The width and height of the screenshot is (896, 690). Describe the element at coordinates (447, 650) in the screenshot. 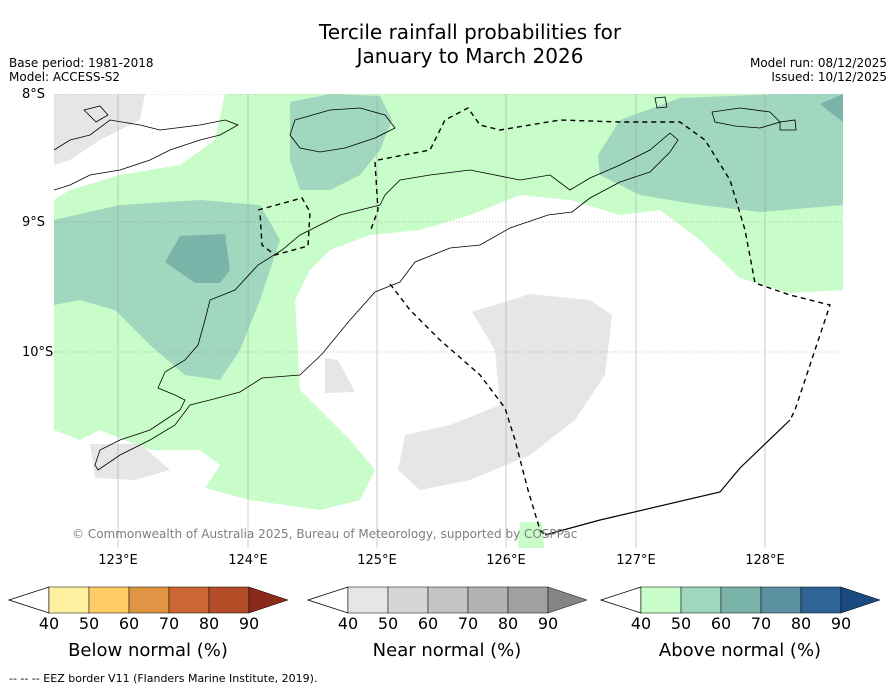

I see `legend-near-title: Near normal (%)` at that location.